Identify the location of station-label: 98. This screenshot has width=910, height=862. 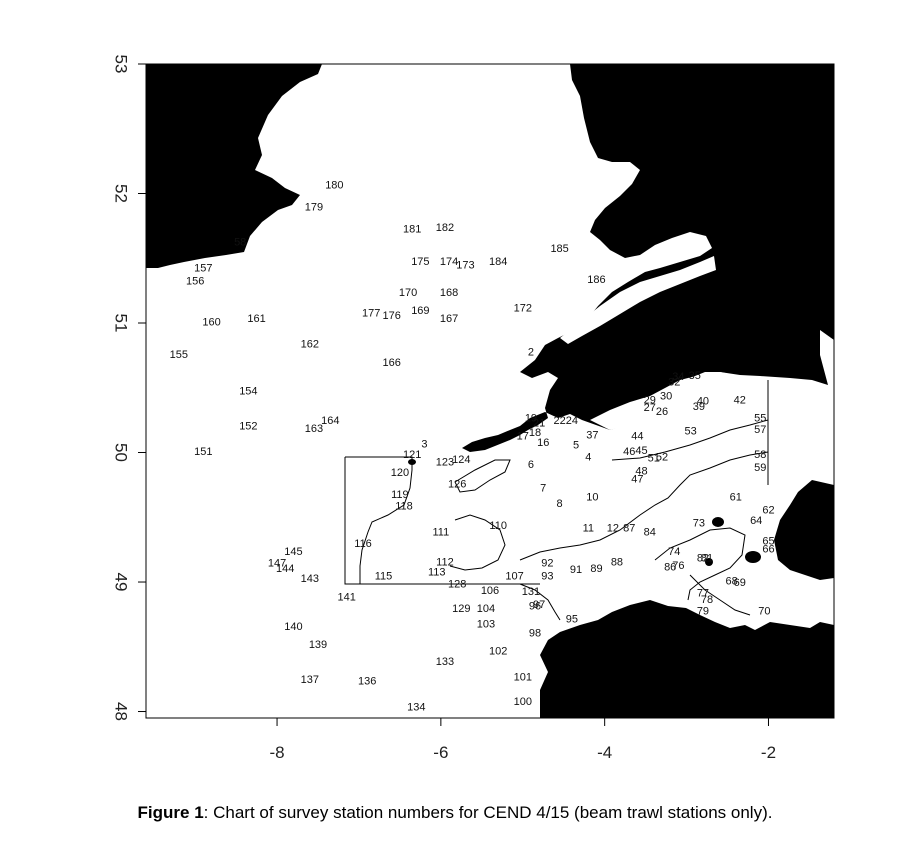
(535, 634).